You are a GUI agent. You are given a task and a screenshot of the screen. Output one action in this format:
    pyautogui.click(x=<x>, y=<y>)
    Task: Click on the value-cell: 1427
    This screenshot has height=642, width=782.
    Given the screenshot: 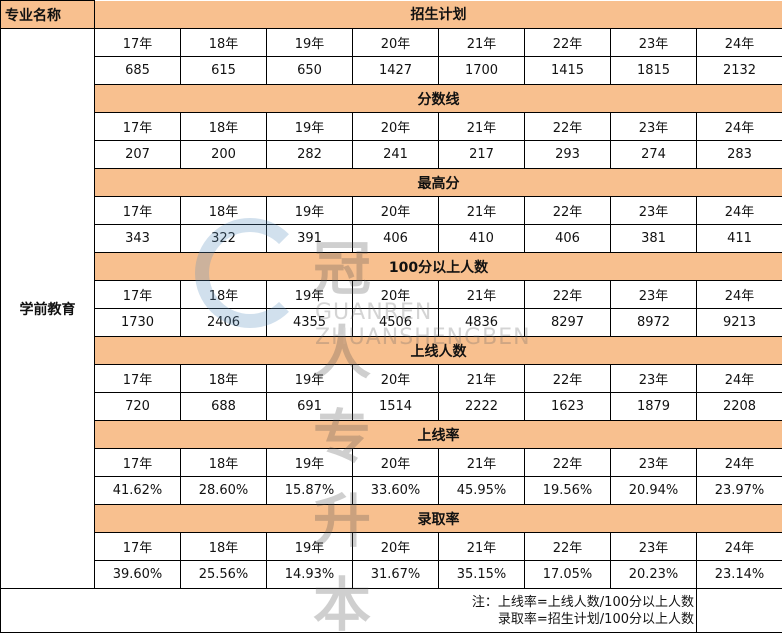 What is the action you would take?
    pyautogui.click(x=396, y=71)
    